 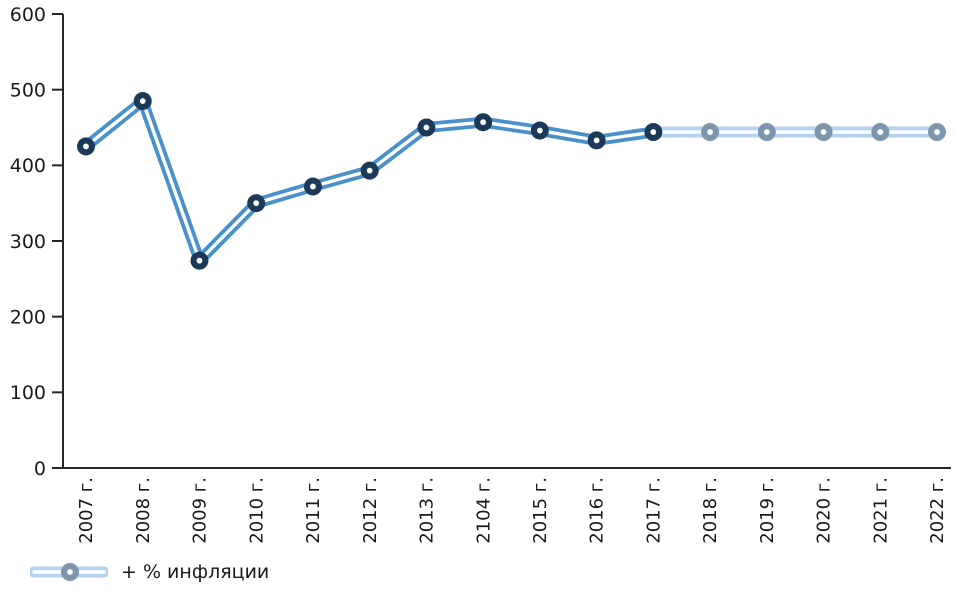 What do you see at coordinates (256, 203) in the screenshot?
I see `data-point-marker-2010 г.` at bounding box center [256, 203].